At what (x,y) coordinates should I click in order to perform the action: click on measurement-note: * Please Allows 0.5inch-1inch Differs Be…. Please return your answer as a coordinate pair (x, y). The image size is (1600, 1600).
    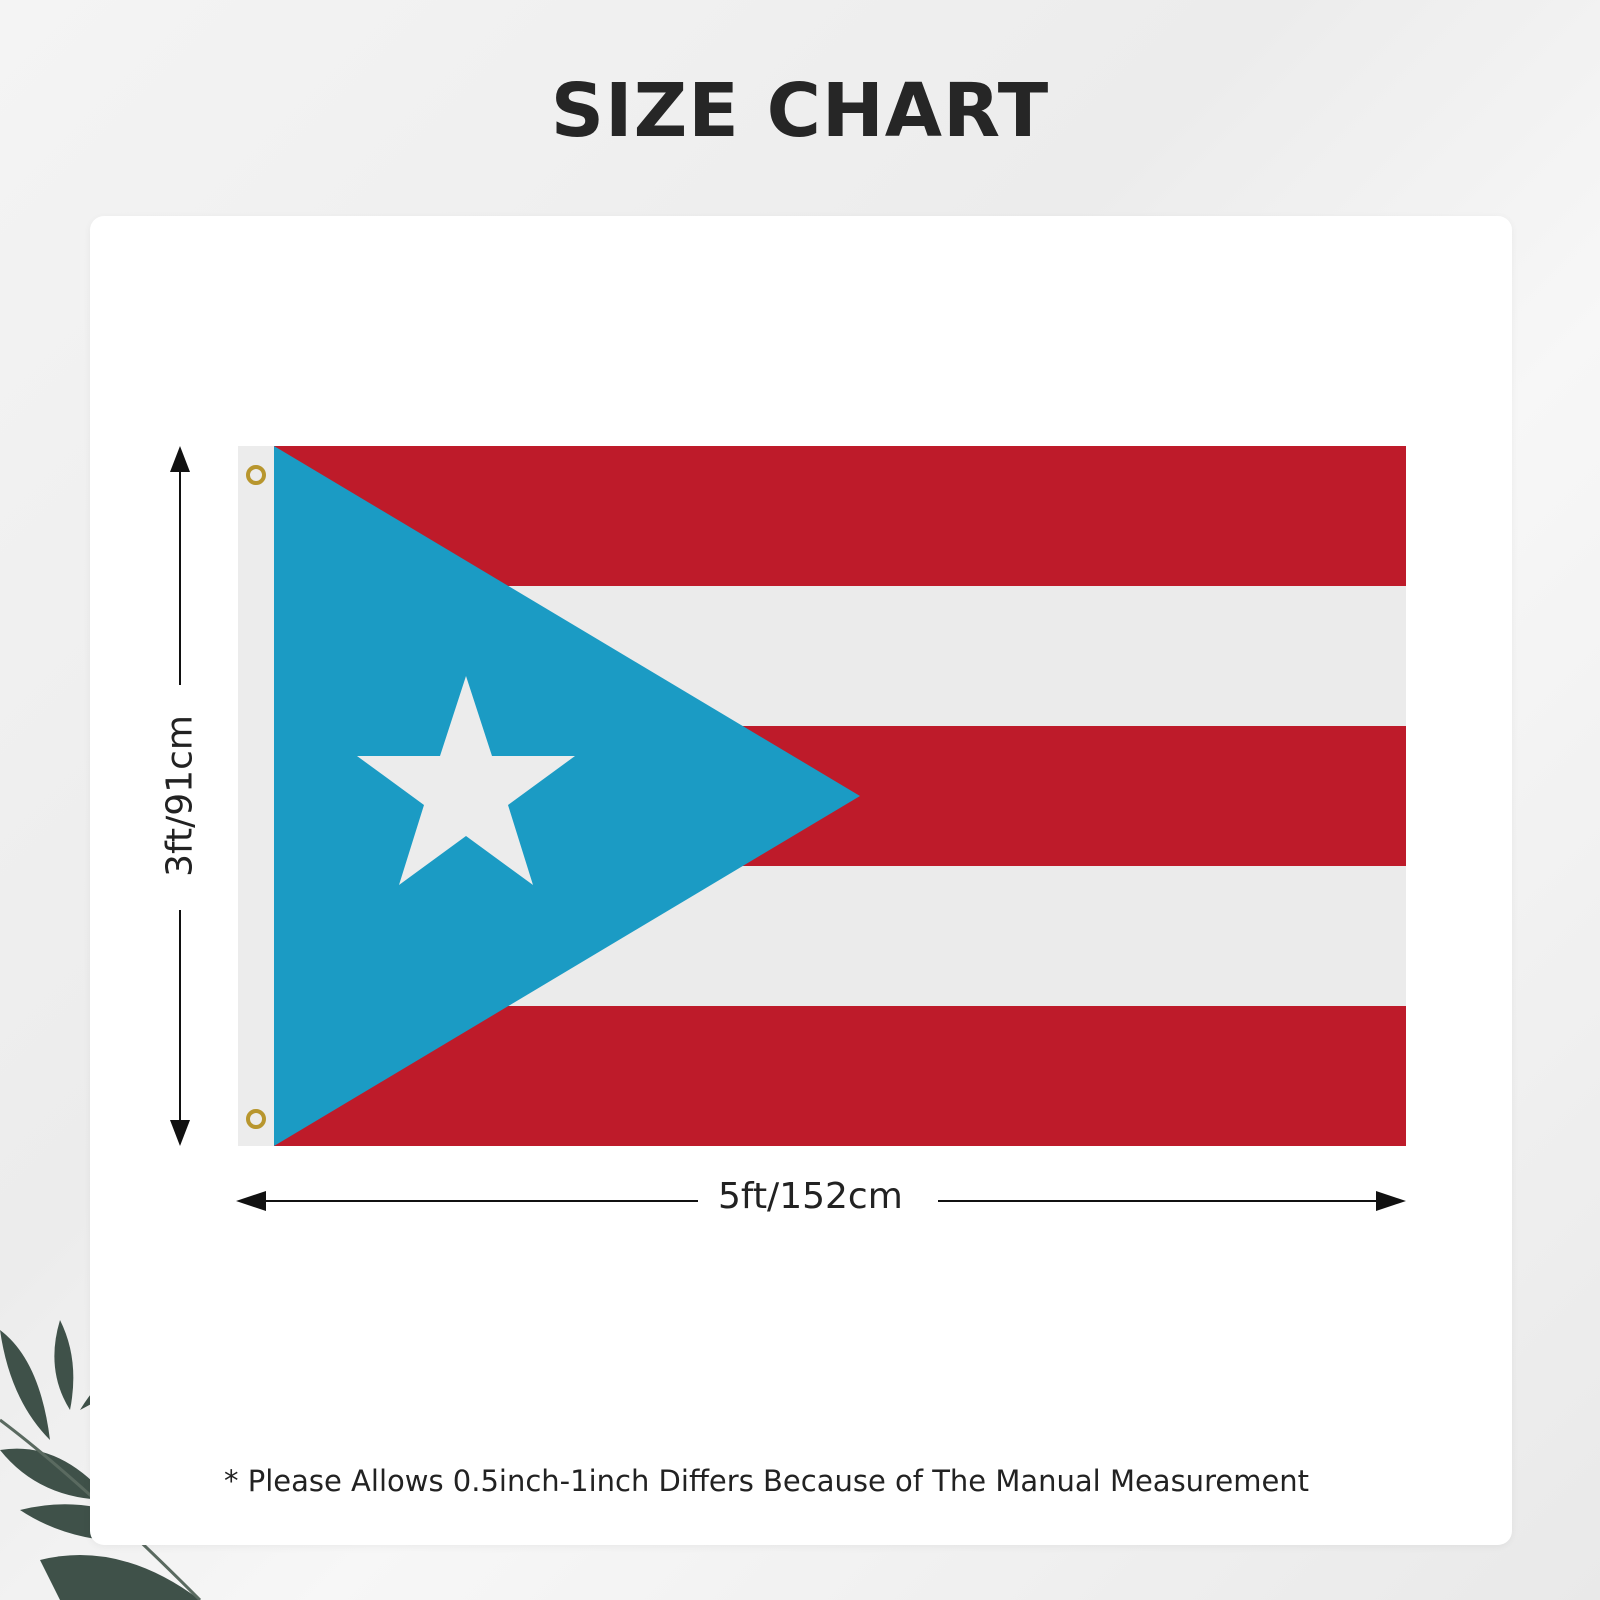
    Looking at the image, I should click on (767, 1481).